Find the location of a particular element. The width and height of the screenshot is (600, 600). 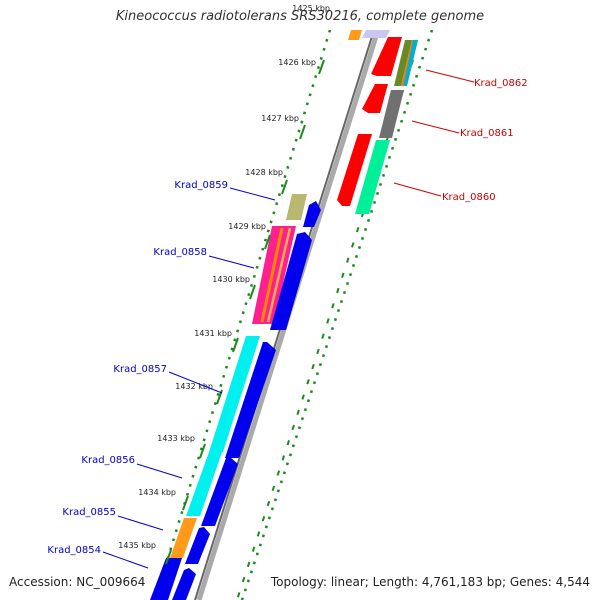

gene-label-krad-0859: Krad_0859 is located at coordinates (201, 185).